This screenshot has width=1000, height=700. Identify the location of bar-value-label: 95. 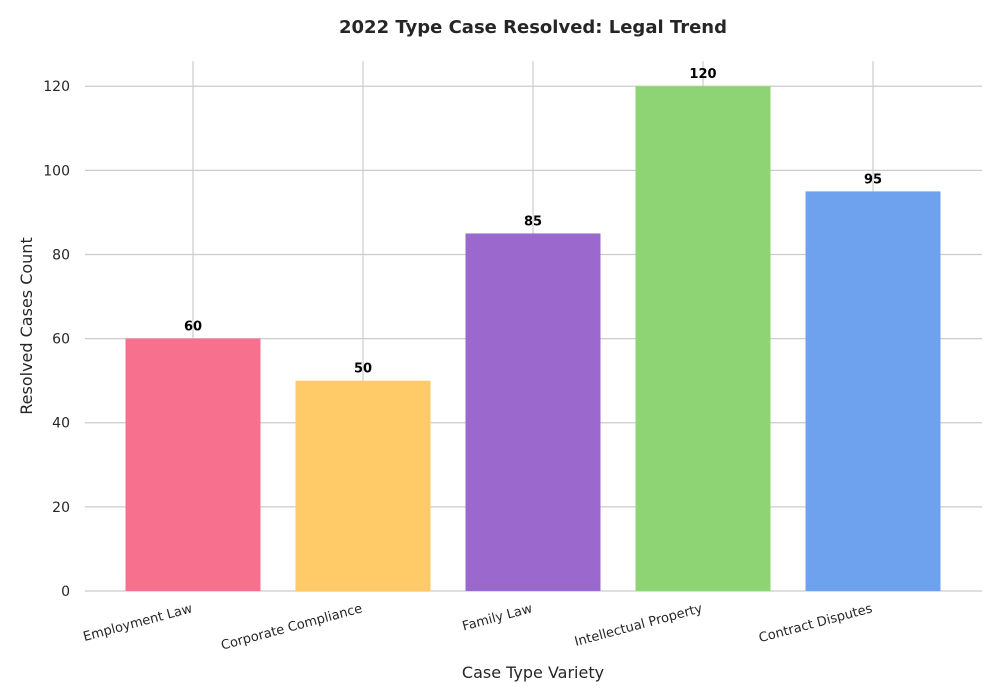
(873, 179).